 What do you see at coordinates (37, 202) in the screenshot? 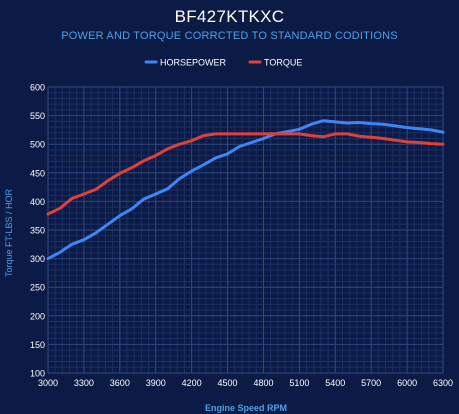
I see `y-tick-label: 400` at bounding box center [37, 202].